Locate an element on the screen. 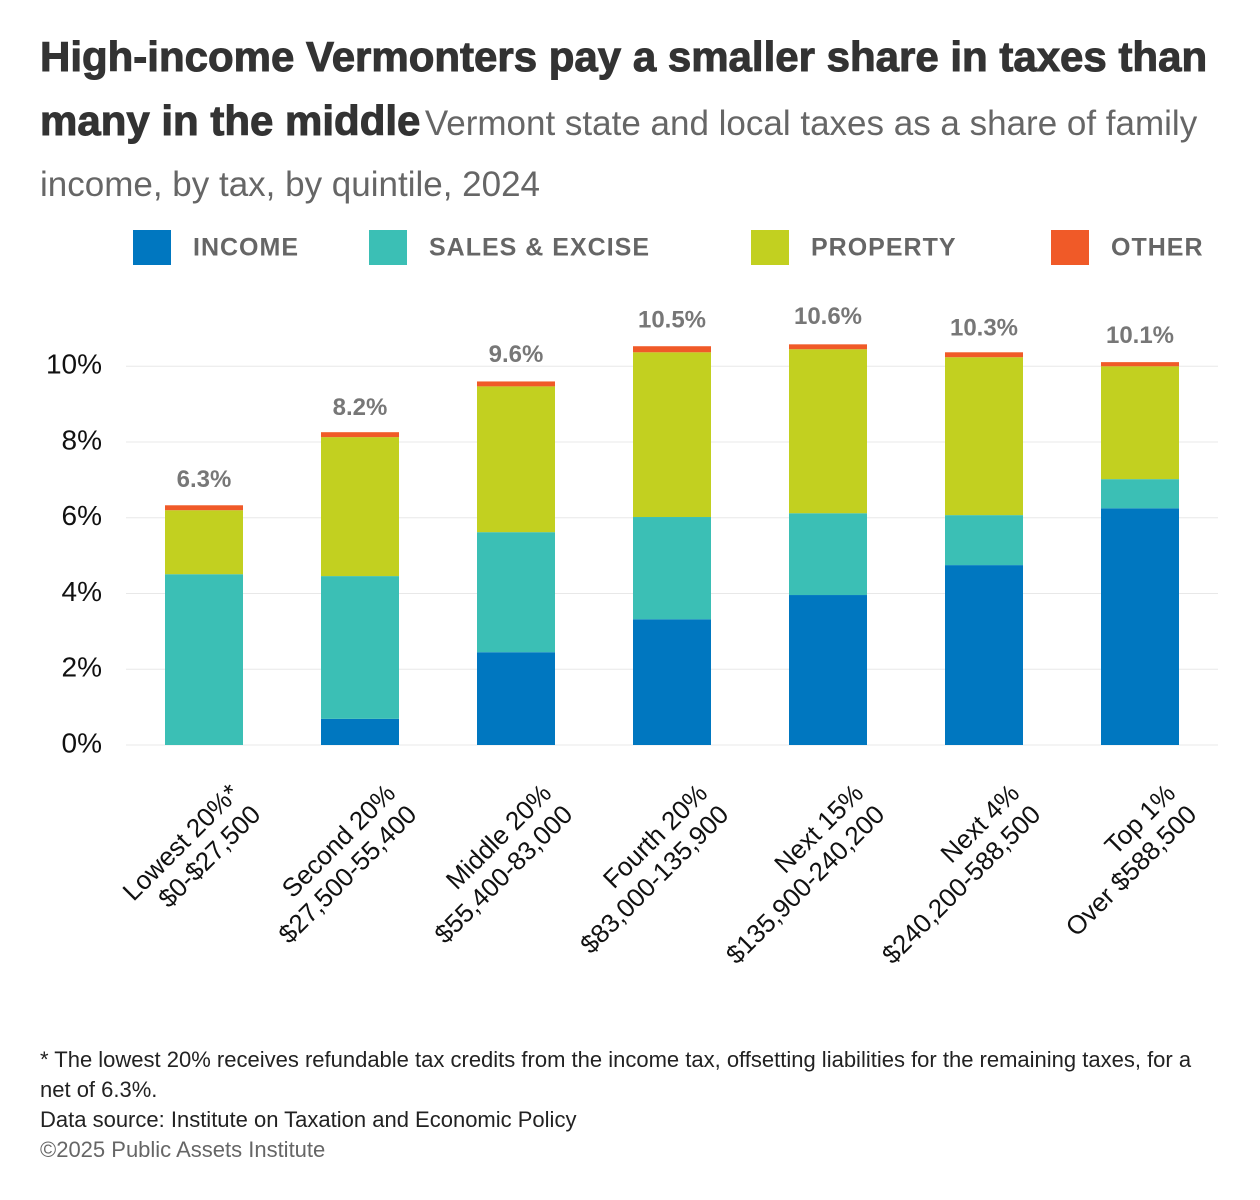 The height and width of the screenshot is (1200, 1260). total-label: 9.6% is located at coordinates (516, 354).